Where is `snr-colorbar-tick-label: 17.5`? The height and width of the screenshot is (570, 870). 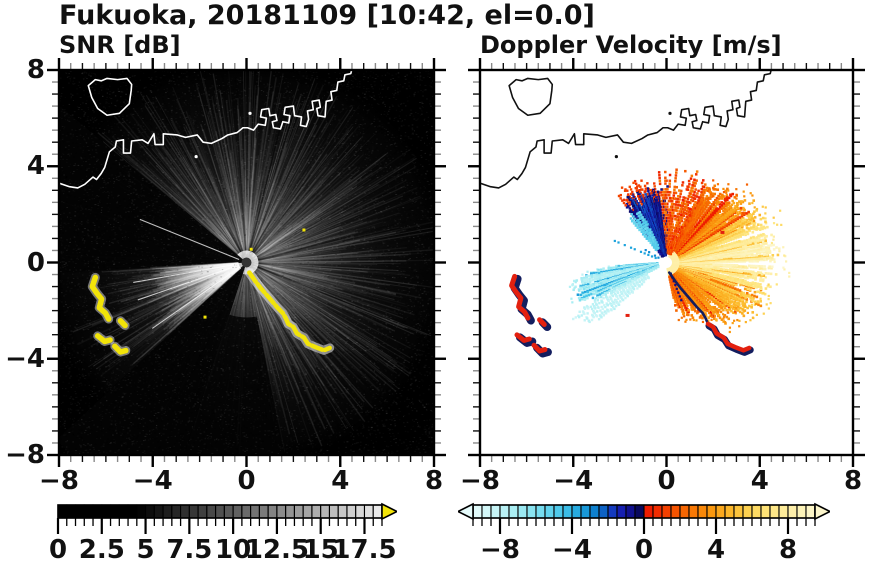
snr-colorbar-tick-label: 17.5 is located at coordinates (364, 550).